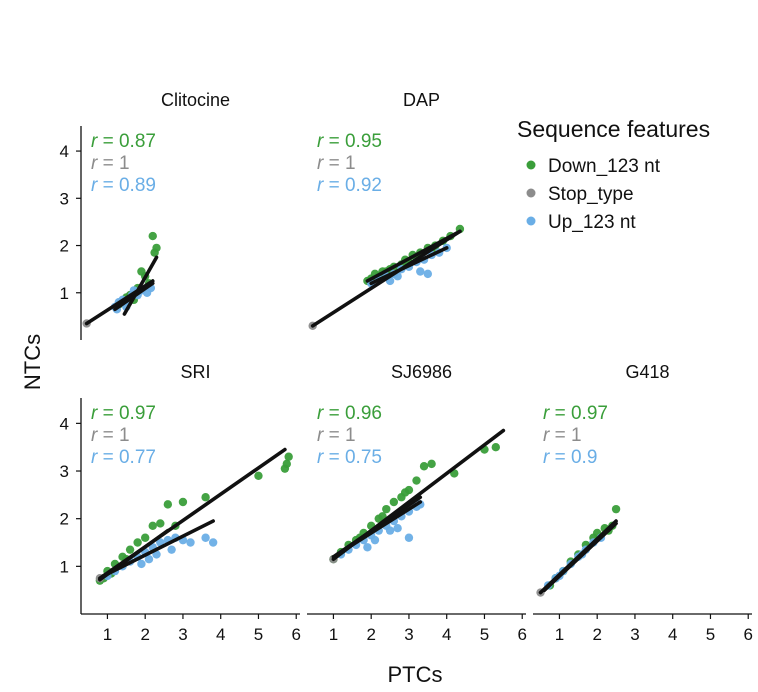  I want to click on legend-entries: Down_123 nt Stop_type Up_123 nt, so click(593, 194).